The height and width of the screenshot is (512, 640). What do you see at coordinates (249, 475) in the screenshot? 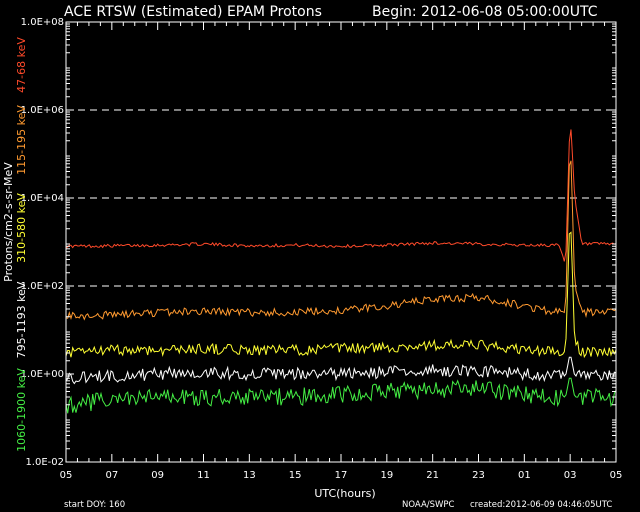
I see `x-tick-label: 13` at bounding box center [249, 475].